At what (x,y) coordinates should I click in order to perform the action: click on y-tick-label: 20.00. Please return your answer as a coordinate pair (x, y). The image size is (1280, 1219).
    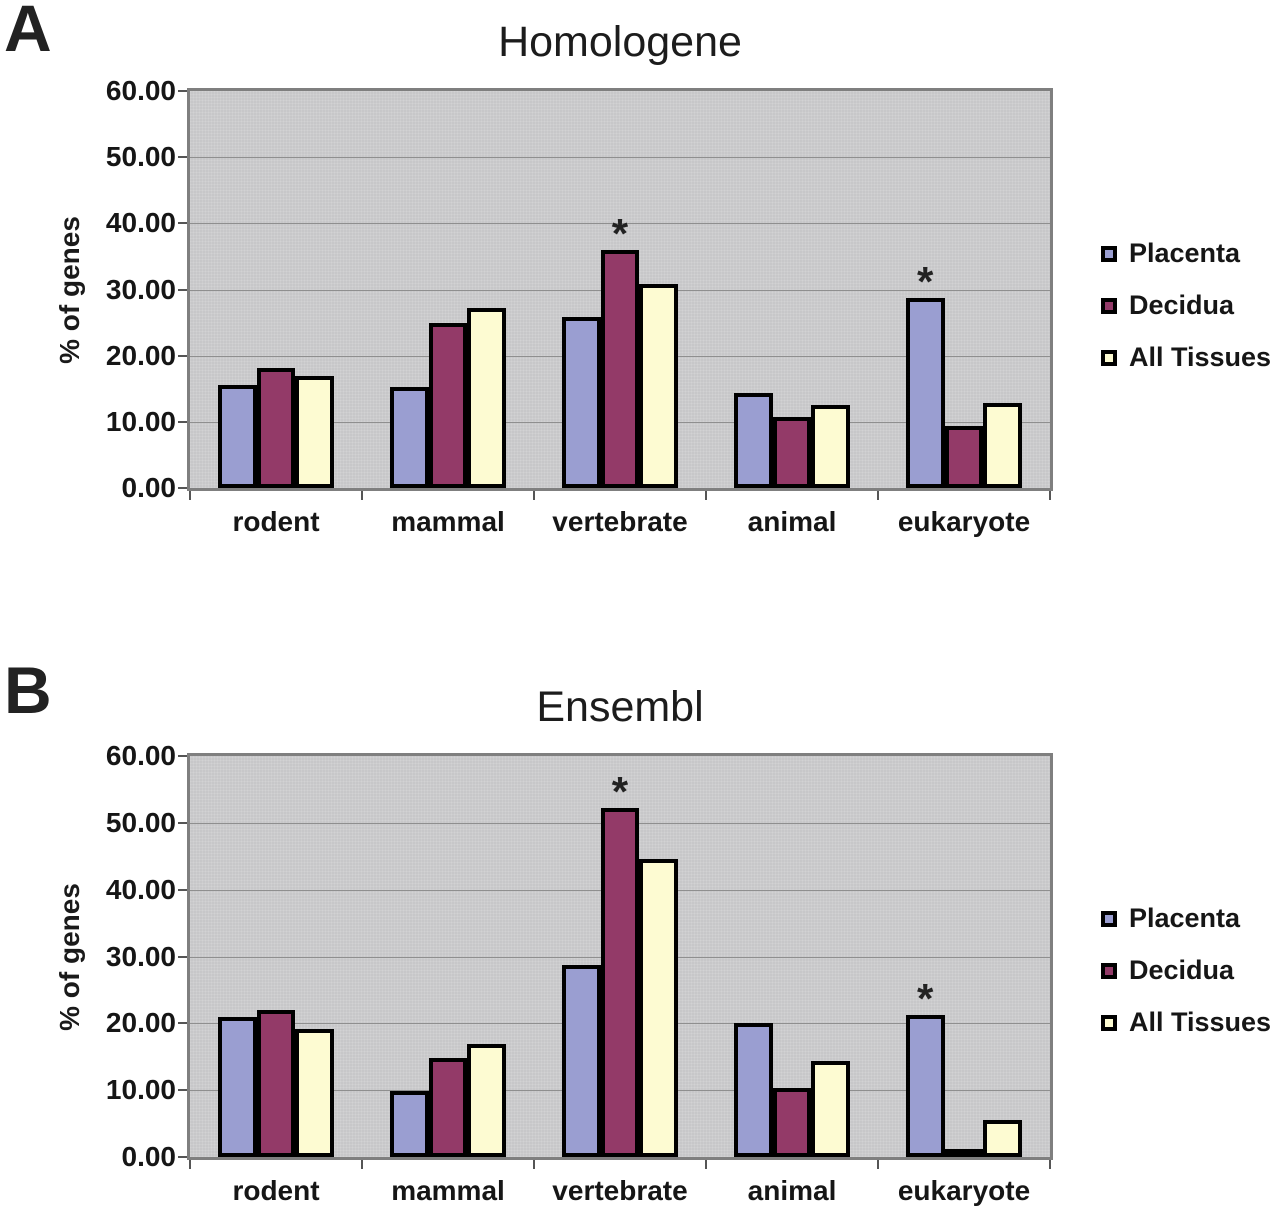
    Looking at the image, I should click on (140, 355).